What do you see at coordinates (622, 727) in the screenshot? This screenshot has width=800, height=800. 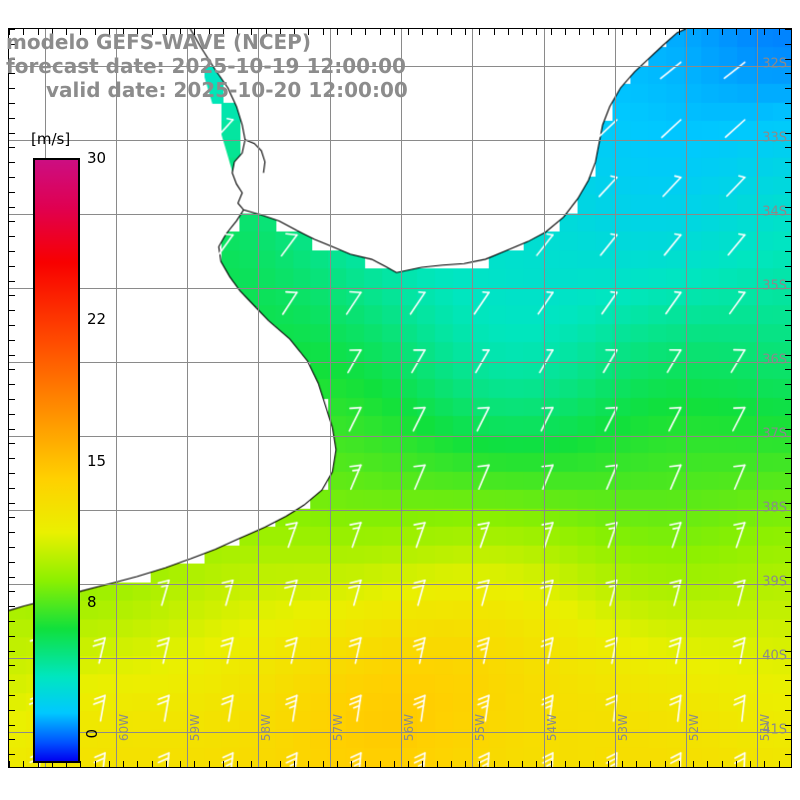 I see `lon-label-53W: 53W` at bounding box center [622, 727].